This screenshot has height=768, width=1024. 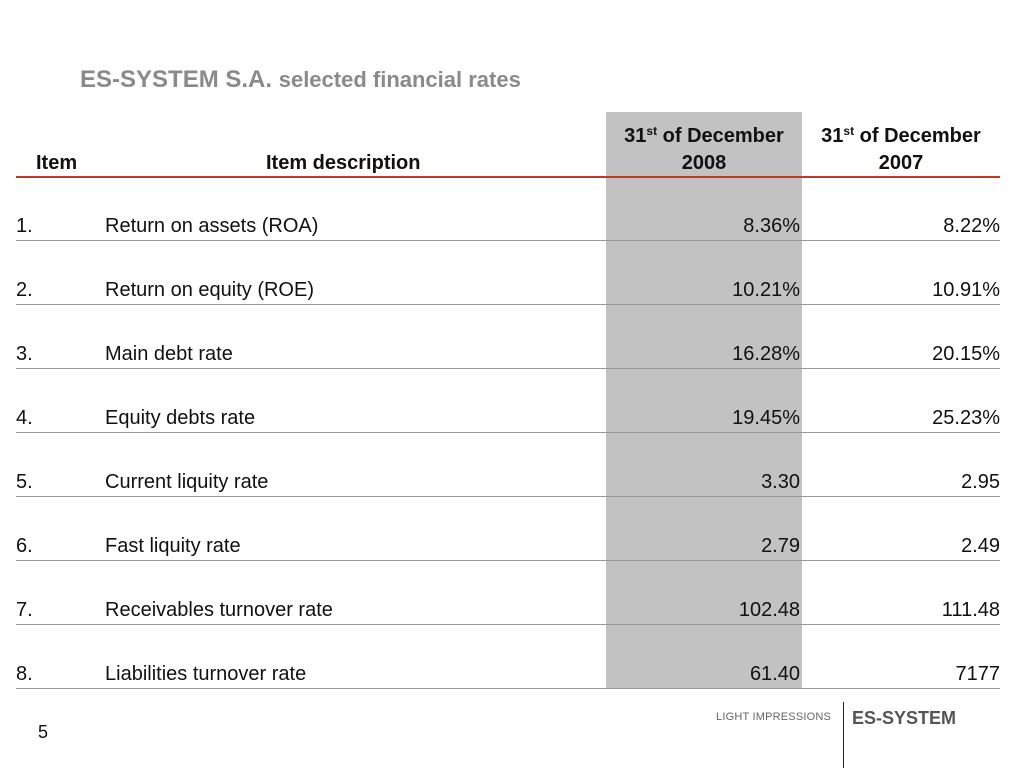 What do you see at coordinates (766, 290) in the screenshot?
I see `row-value-2008: 10.21%` at bounding box center [766, 290].